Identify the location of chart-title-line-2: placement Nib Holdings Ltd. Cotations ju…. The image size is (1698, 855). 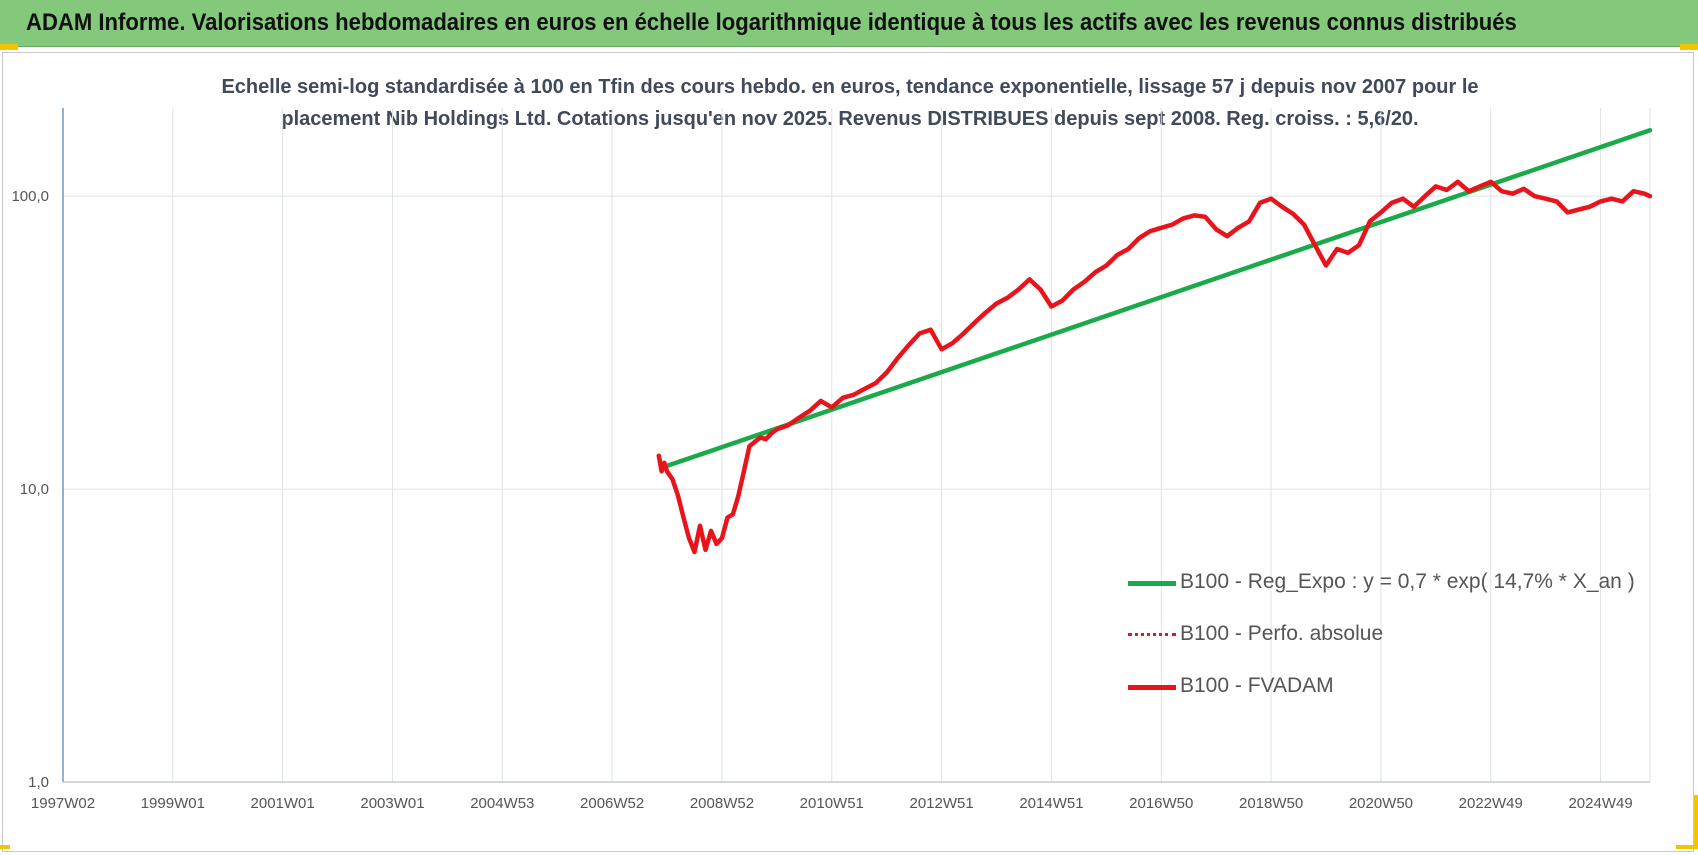
(850, 119).